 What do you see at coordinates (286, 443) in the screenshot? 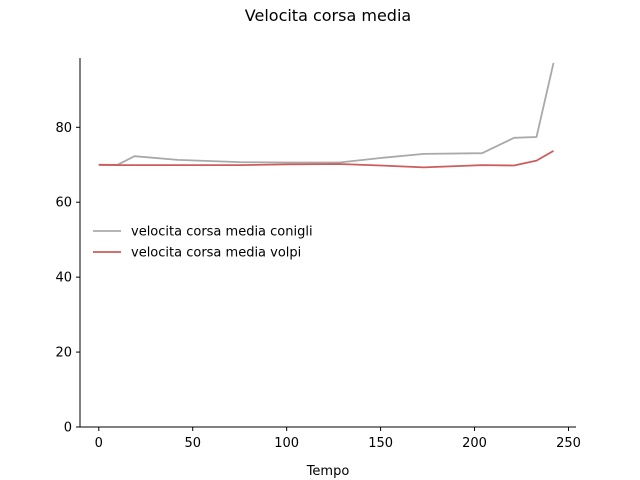
I see `x-tick-label: 100` at bounding box center [286, 443].